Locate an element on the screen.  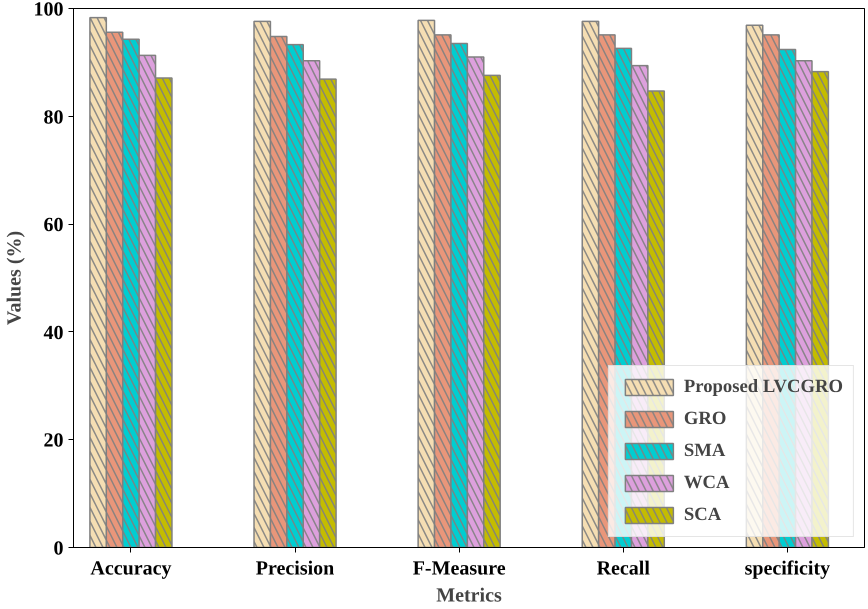
y-tick-label: 20 is located at coordinates (54, 441).